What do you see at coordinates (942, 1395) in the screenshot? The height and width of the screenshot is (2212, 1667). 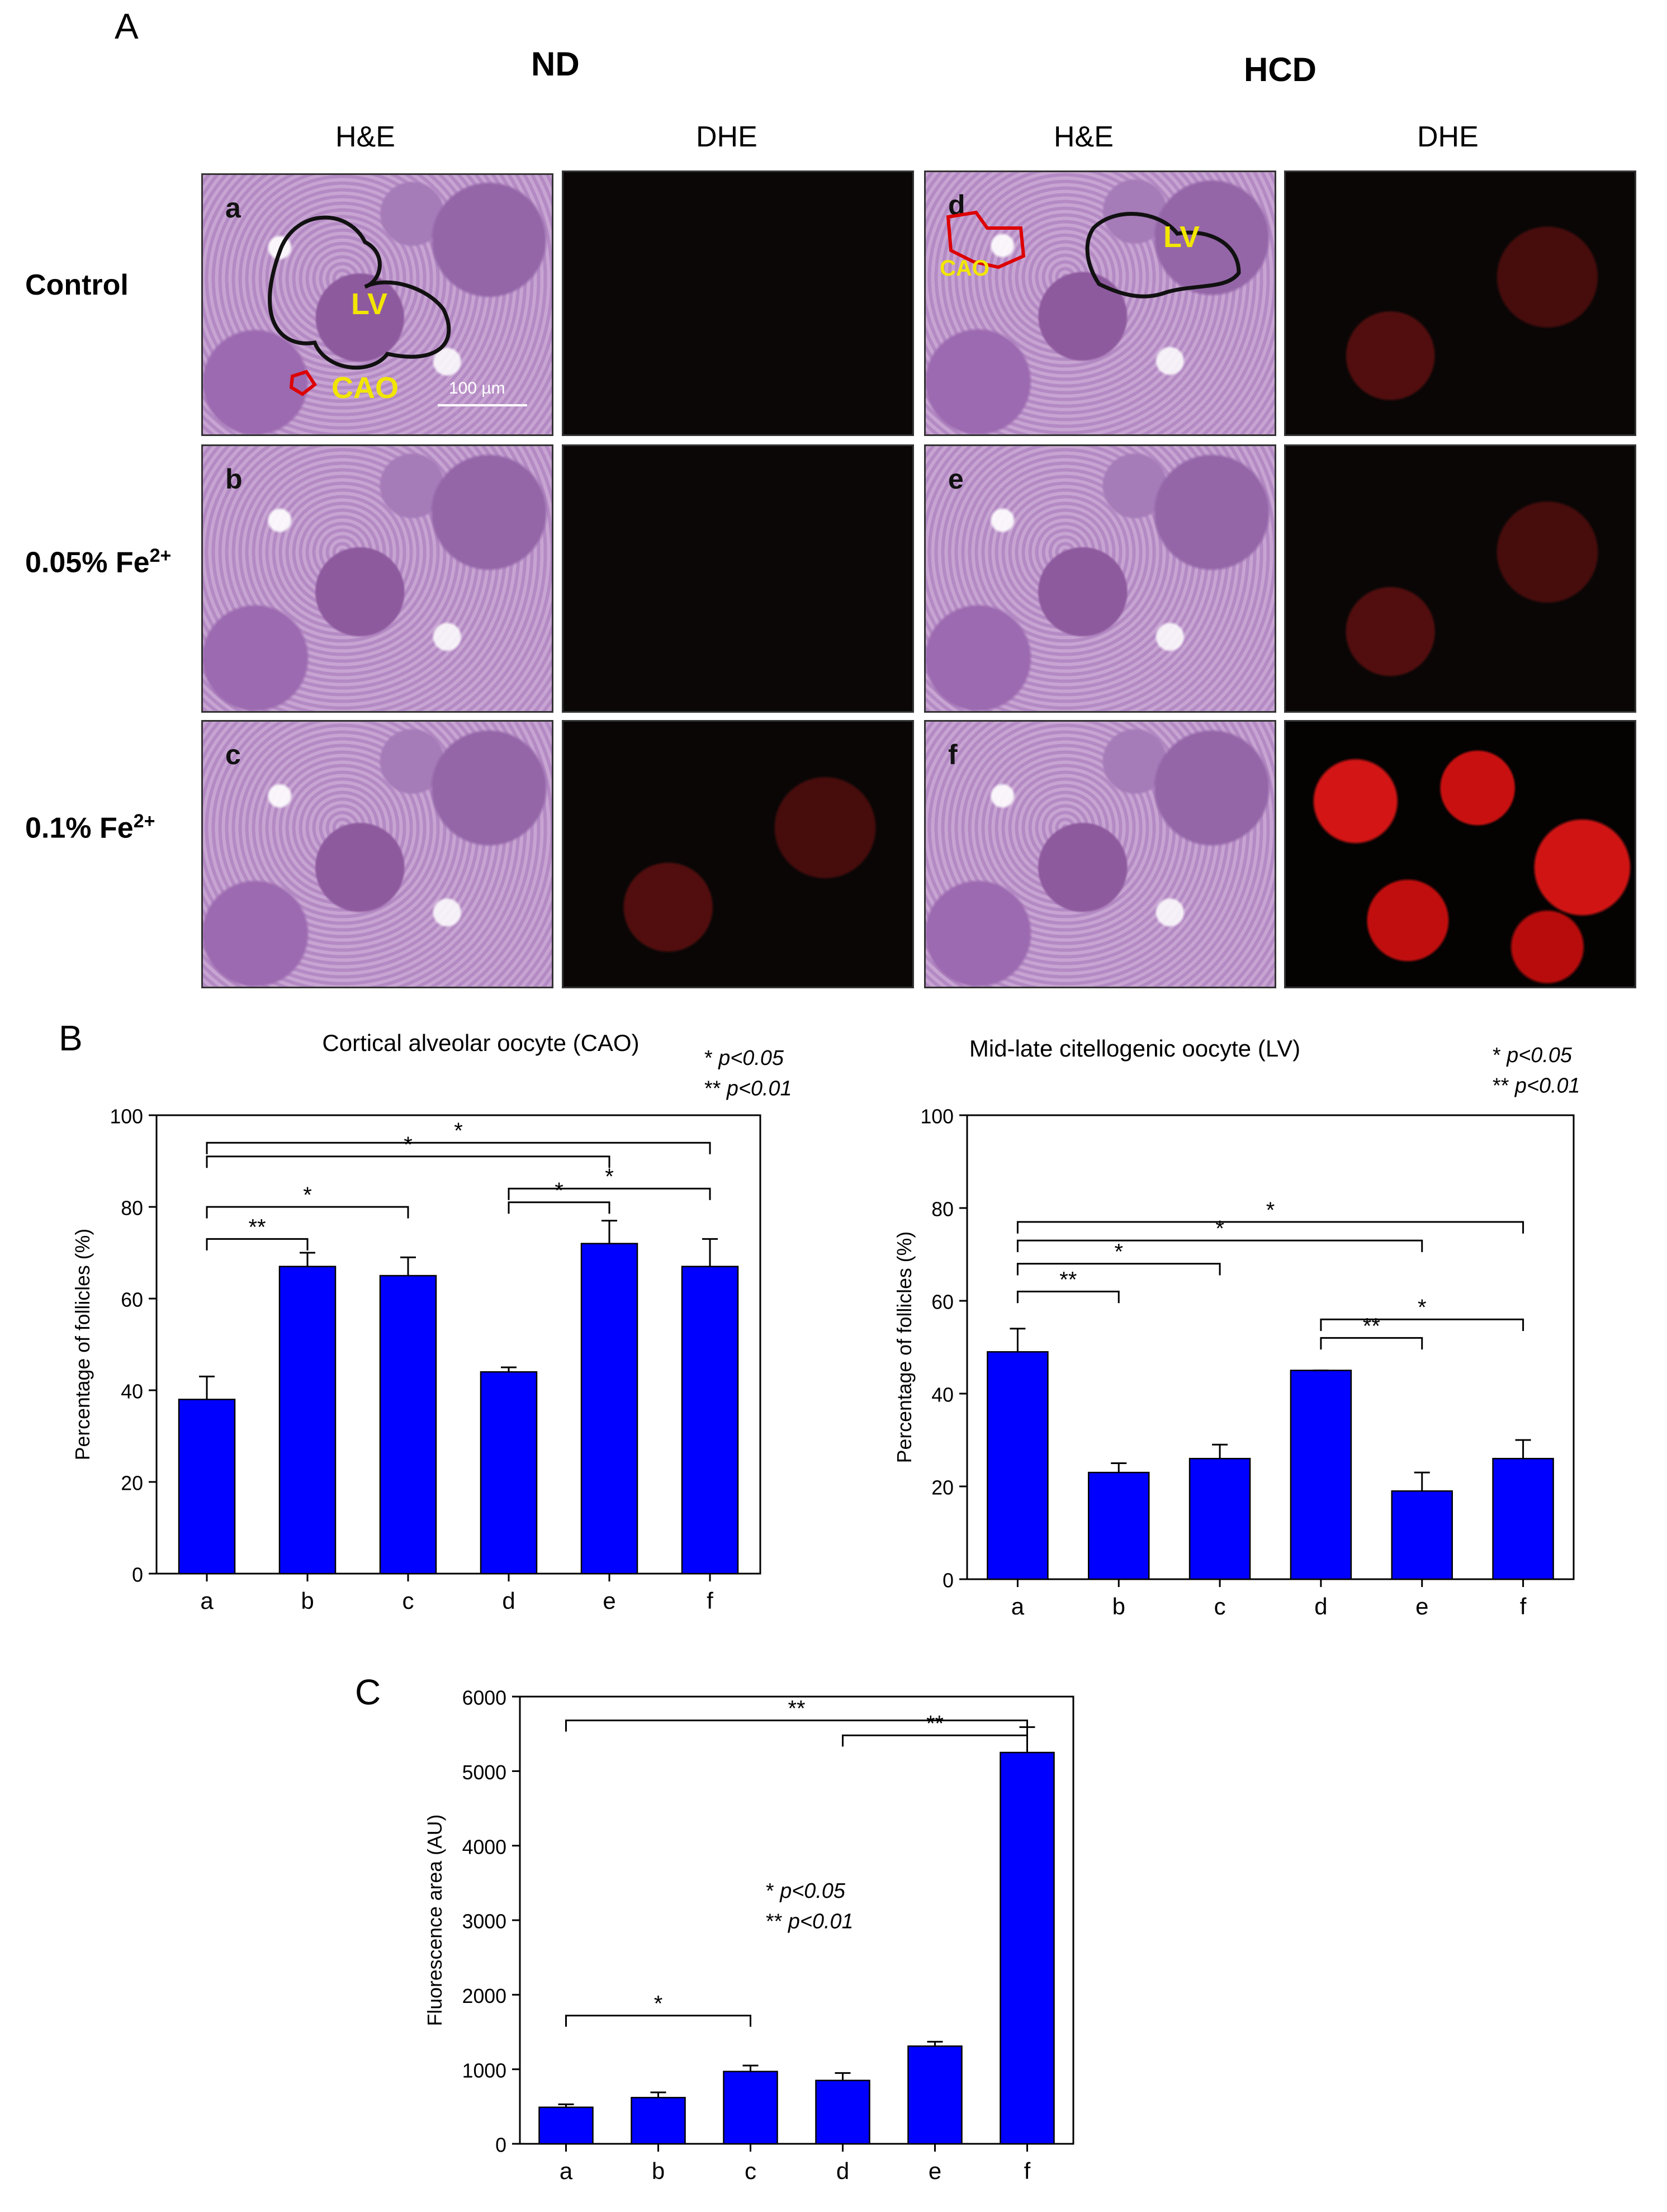 I see `y-tick-label: 40` at bounding box center [942, 1395].